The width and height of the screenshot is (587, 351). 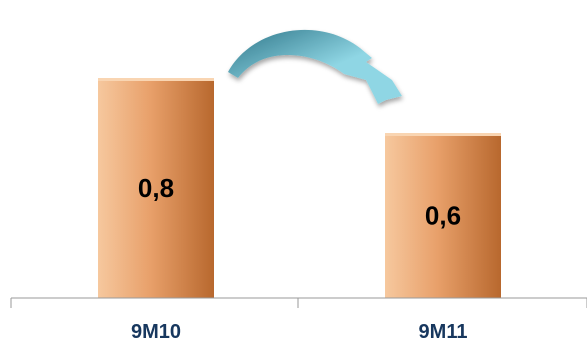 I want to click on bar-9m10: 0,8, so click(x=156, y=188).